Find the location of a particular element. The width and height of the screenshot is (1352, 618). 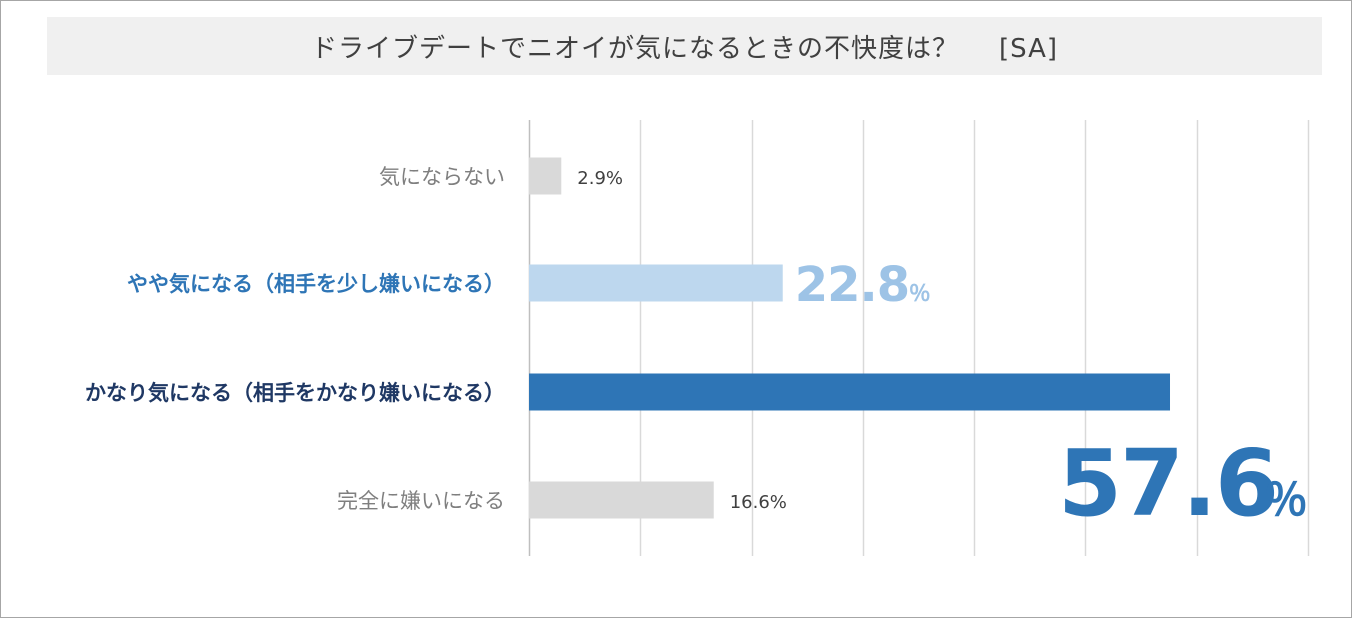

title-bar: ドライブデートでニオイが気になるときの不快度は？ [SA] is located at coordinates (684, 46).